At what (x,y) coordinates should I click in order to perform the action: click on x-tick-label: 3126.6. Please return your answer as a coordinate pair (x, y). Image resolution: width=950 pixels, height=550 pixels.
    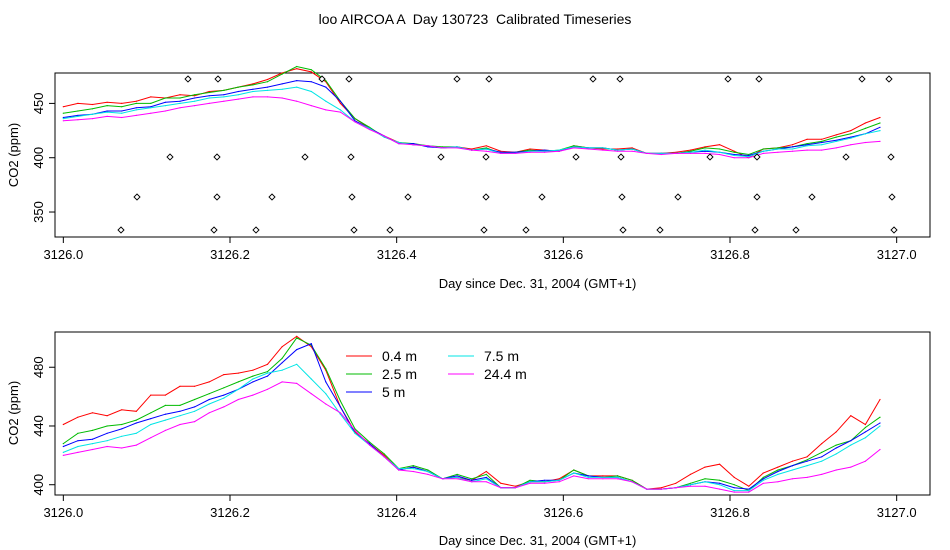
    Looking at the image, I should click on (563, 512).